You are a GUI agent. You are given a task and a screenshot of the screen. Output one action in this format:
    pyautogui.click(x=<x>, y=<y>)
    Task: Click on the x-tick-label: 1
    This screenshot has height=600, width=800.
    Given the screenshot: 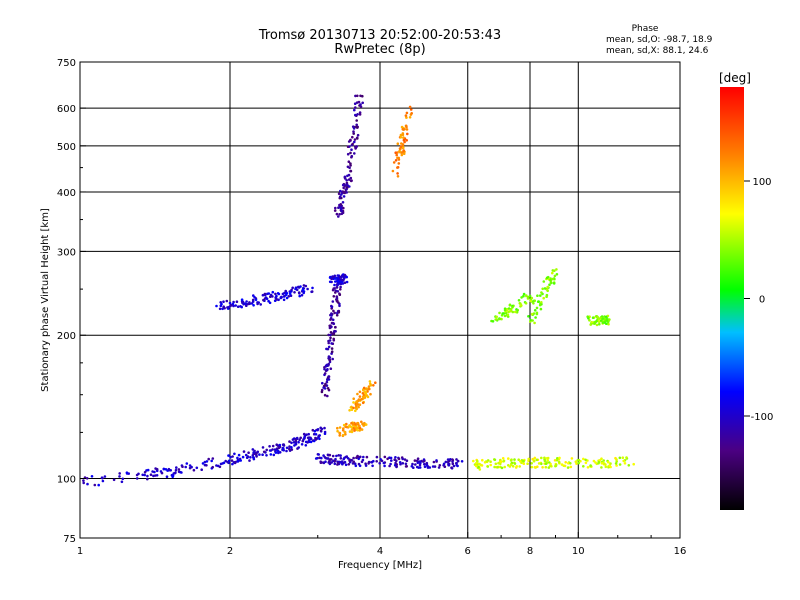 What is the action you would take?
    pyautogui.click(x=80, y=551)
    